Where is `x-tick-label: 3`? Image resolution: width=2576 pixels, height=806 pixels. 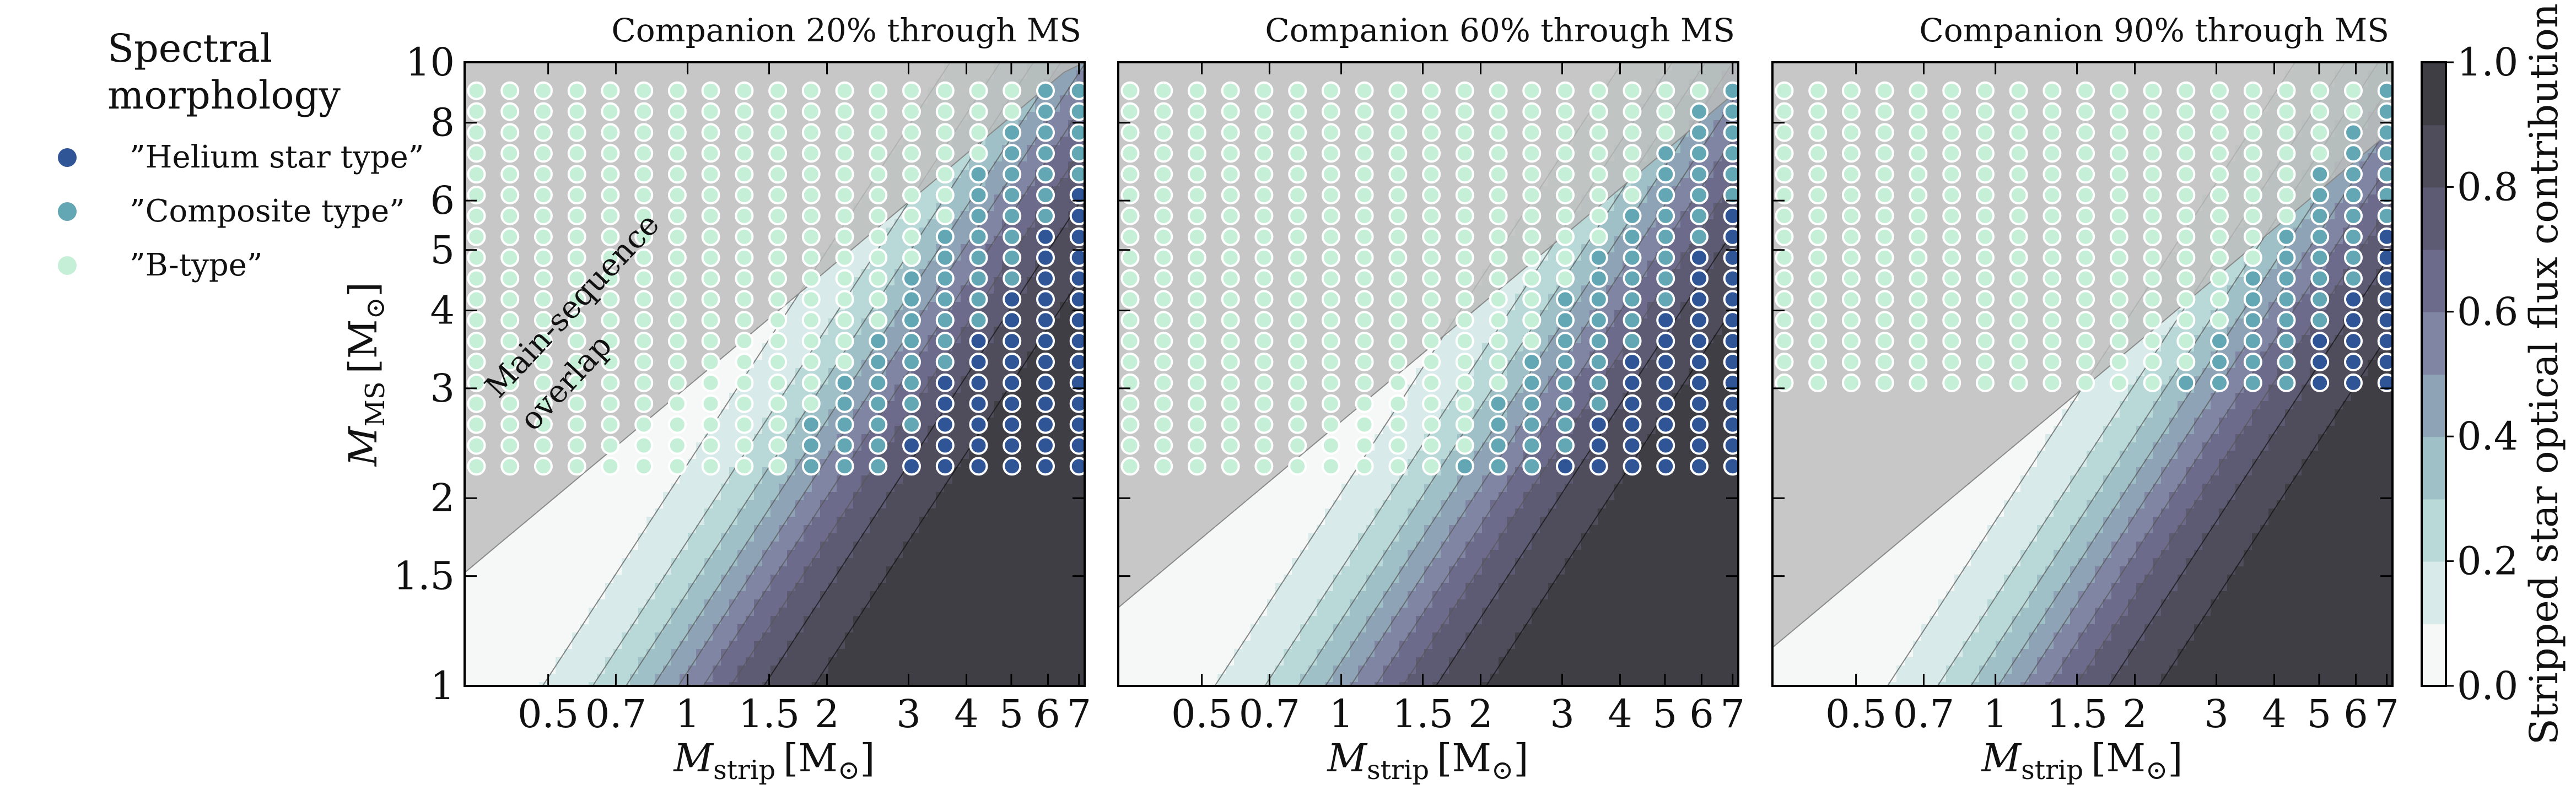 x-tick-label: 3 is located at coordinates (2217, 714).